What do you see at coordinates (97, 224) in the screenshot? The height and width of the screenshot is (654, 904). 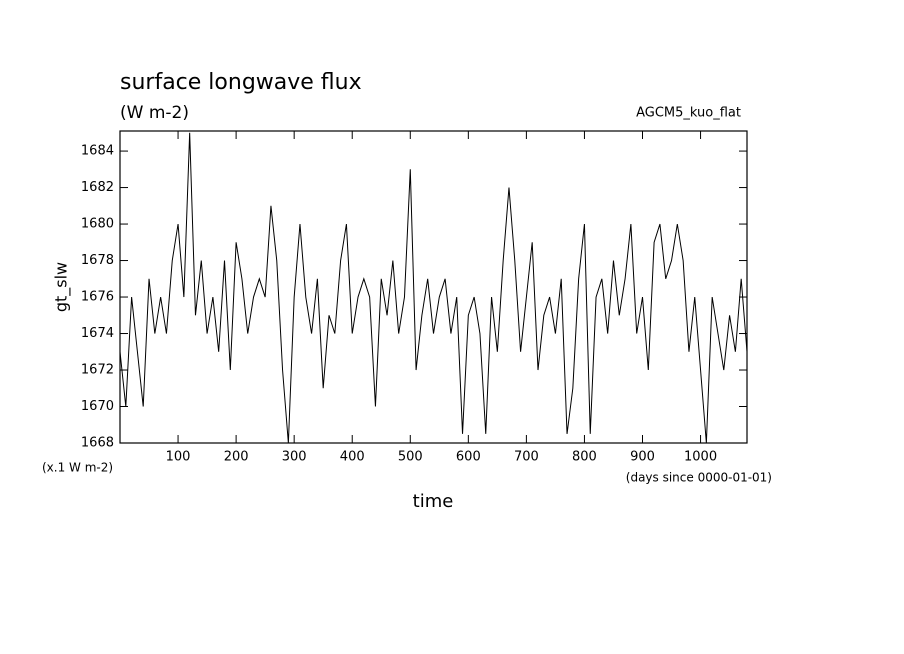 I see `y-tick-label: 1680` at bounding box center [97, 224].